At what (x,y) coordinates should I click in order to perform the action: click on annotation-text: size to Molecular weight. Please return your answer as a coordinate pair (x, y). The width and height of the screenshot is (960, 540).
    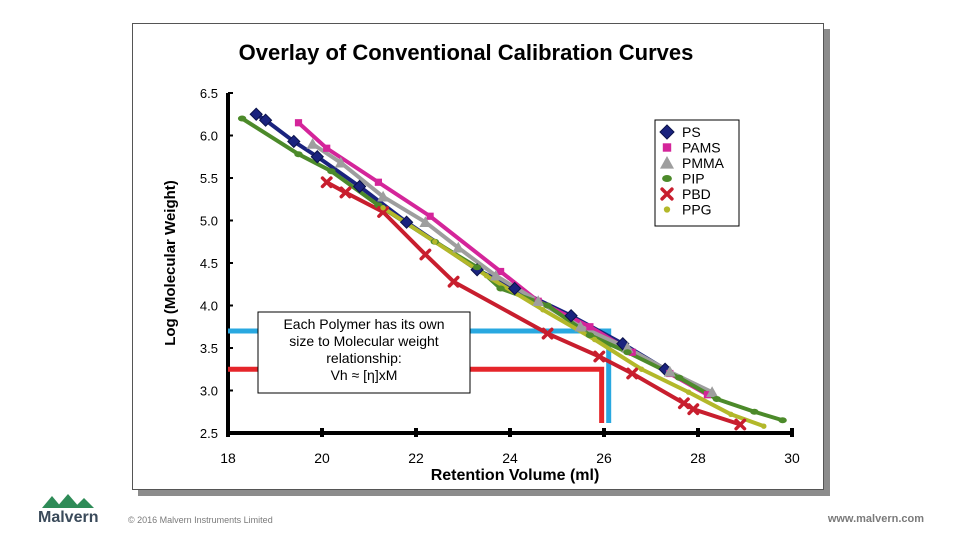
    Looking at the image, I should click on (364, 341).